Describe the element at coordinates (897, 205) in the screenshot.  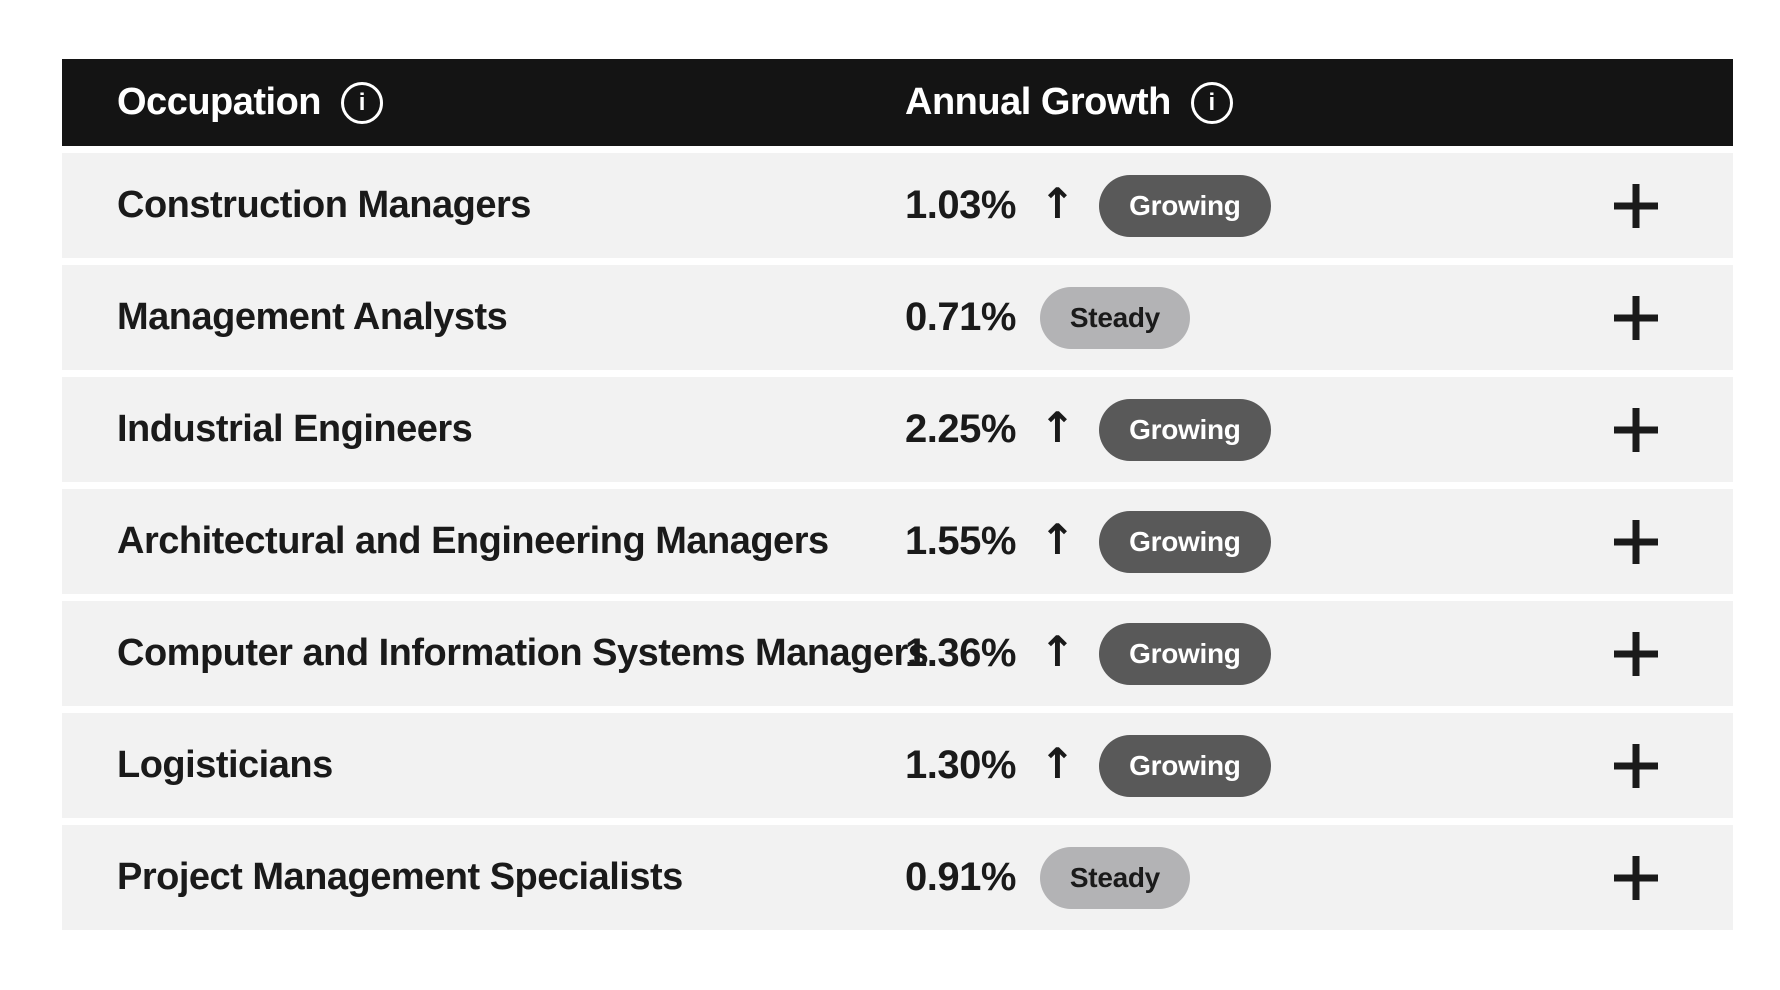
I see `table-row: Construction Managers 1.03% ↑ Growing` at that location.